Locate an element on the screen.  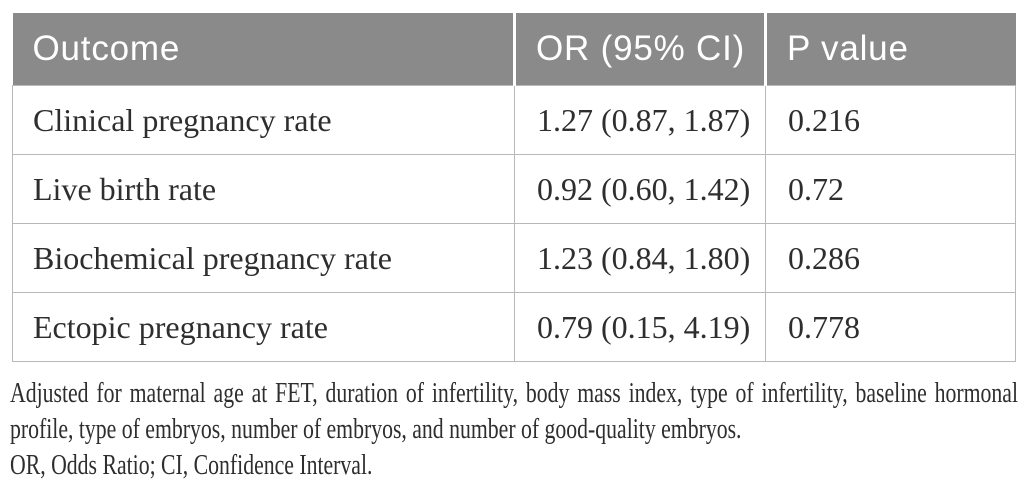
header-cell-or-ci: OR (95% CI) is located at coordinates (639, 49).